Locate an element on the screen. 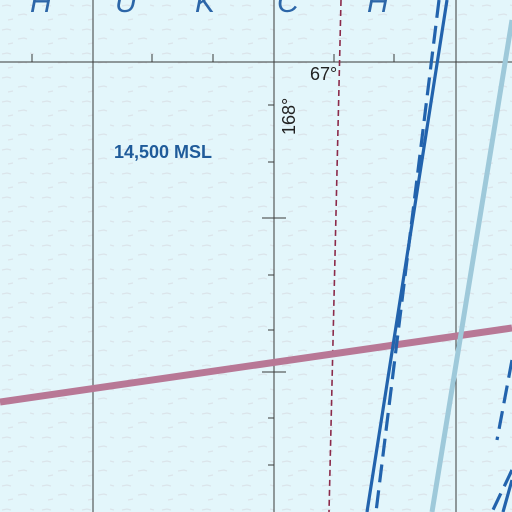  boundary-inner-dashed is located at coordinates (407, 256).